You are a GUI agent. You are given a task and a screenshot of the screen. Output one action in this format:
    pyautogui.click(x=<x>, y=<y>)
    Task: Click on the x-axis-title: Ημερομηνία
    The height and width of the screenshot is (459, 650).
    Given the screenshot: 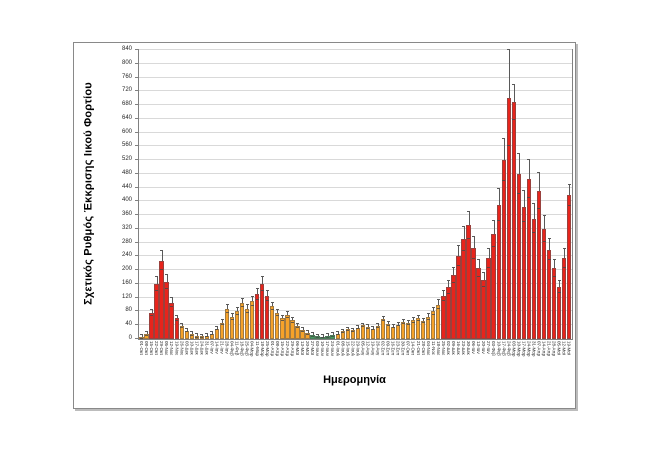 What is the action you would take?
    pyautogui.click(x=354, y=380)
    